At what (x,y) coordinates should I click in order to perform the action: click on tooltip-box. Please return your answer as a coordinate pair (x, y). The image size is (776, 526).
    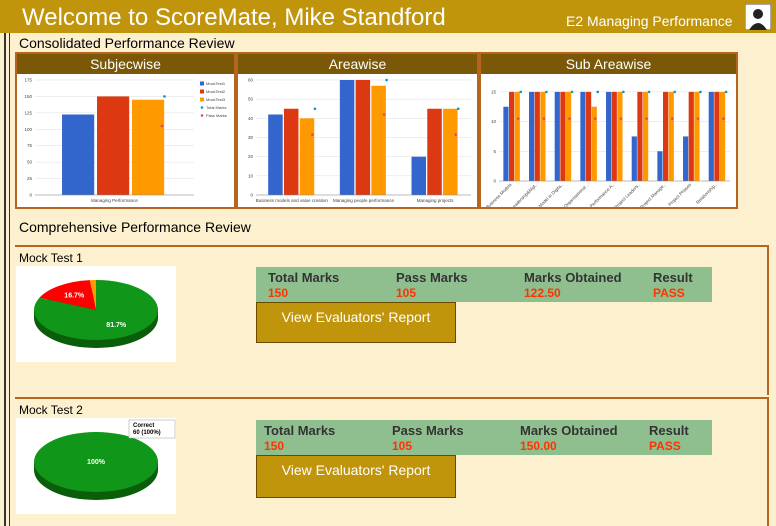
    Looking at the image, I should click on (152, 429).